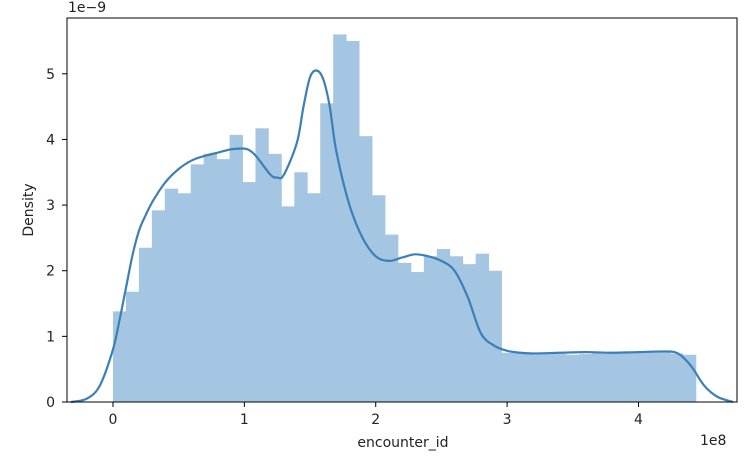 This screenshot has height=458, width=748. I want to click on x-axis-label: encounter_id, so click(402, 443).